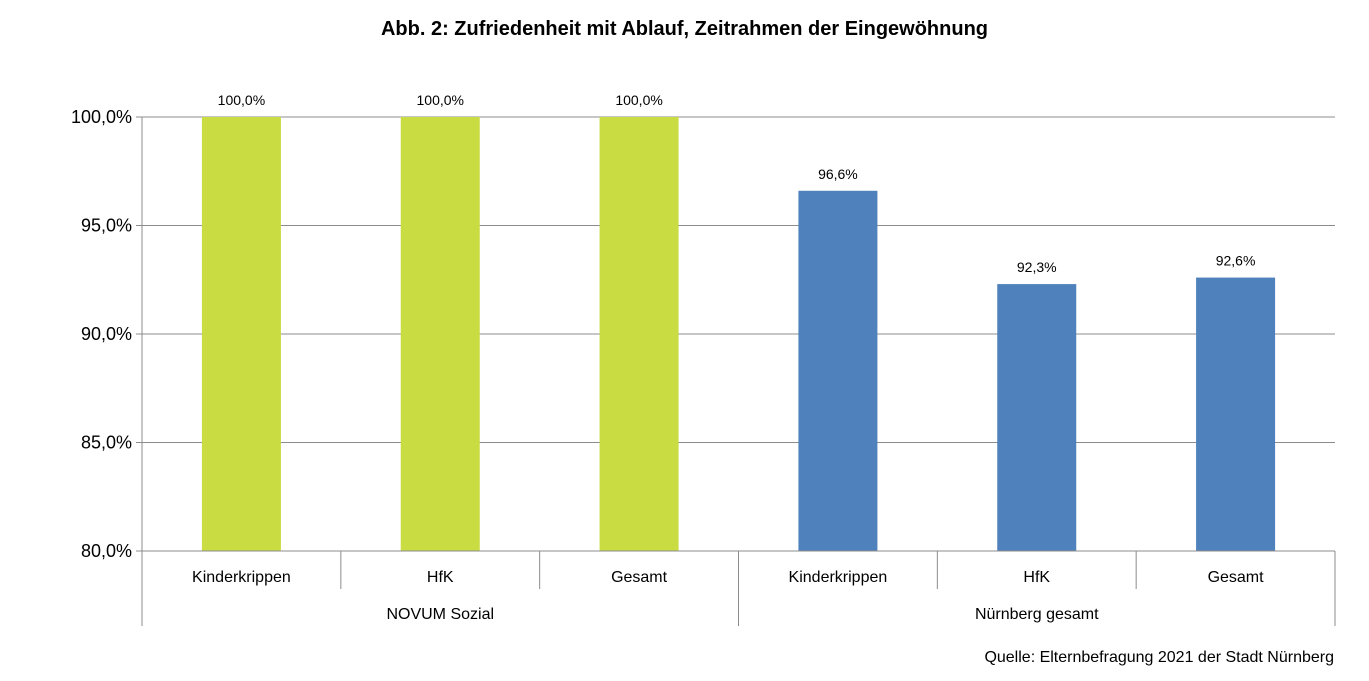  Describe the element at coordinates (1037, 614) in the screenshot. I see `x-group-label: Nürnberg gesamt` at that location.